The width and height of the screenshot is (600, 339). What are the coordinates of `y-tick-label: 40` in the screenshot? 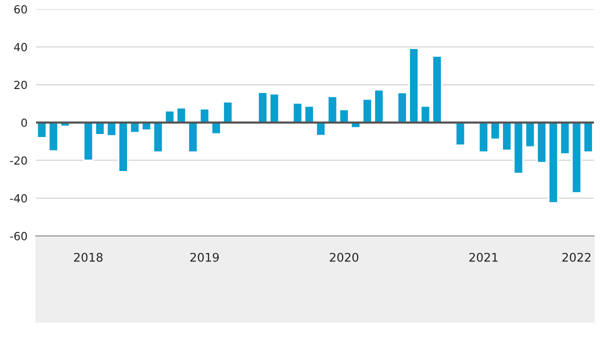 It's located at (20, 47).